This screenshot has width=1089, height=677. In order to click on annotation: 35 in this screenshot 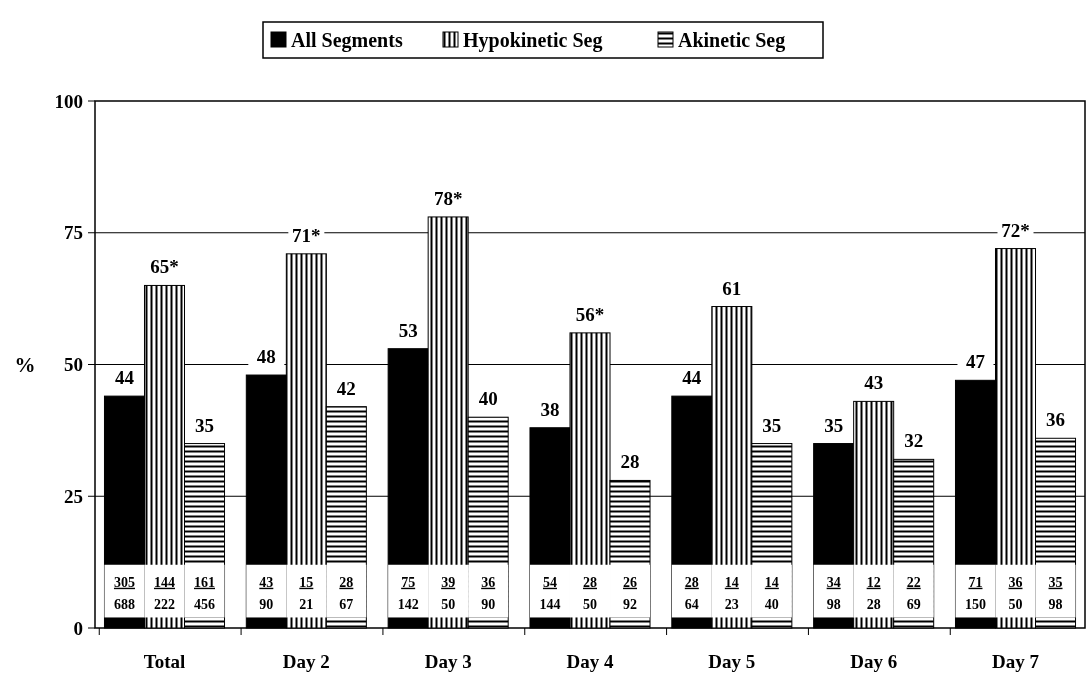, I will do `click(1055, 582)`.